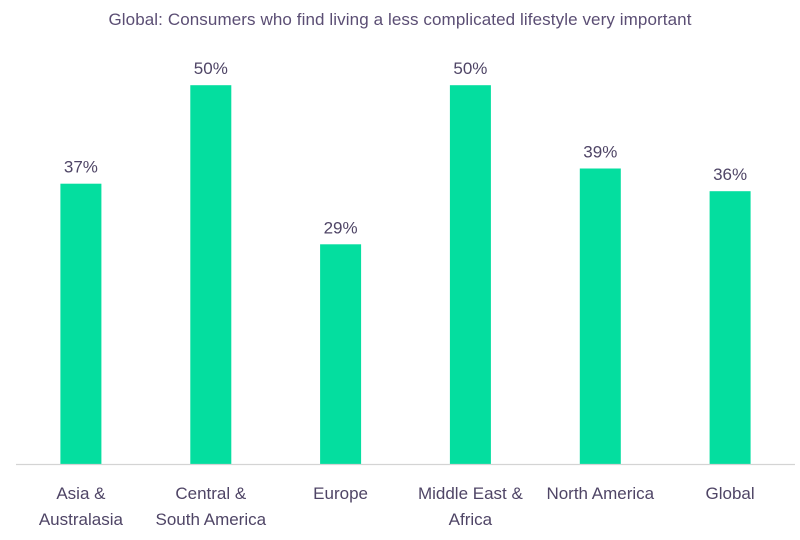 The width and height of the screenshot is (800, 540). I want to click on category-label-2: Europe, so click(340, 493).